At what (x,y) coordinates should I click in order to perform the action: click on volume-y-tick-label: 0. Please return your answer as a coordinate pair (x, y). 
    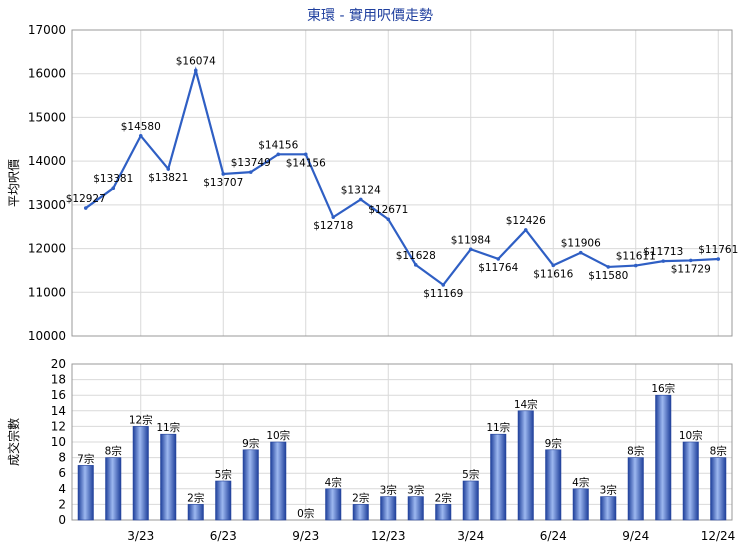
    Looking at the image, I should click on (62, 520).